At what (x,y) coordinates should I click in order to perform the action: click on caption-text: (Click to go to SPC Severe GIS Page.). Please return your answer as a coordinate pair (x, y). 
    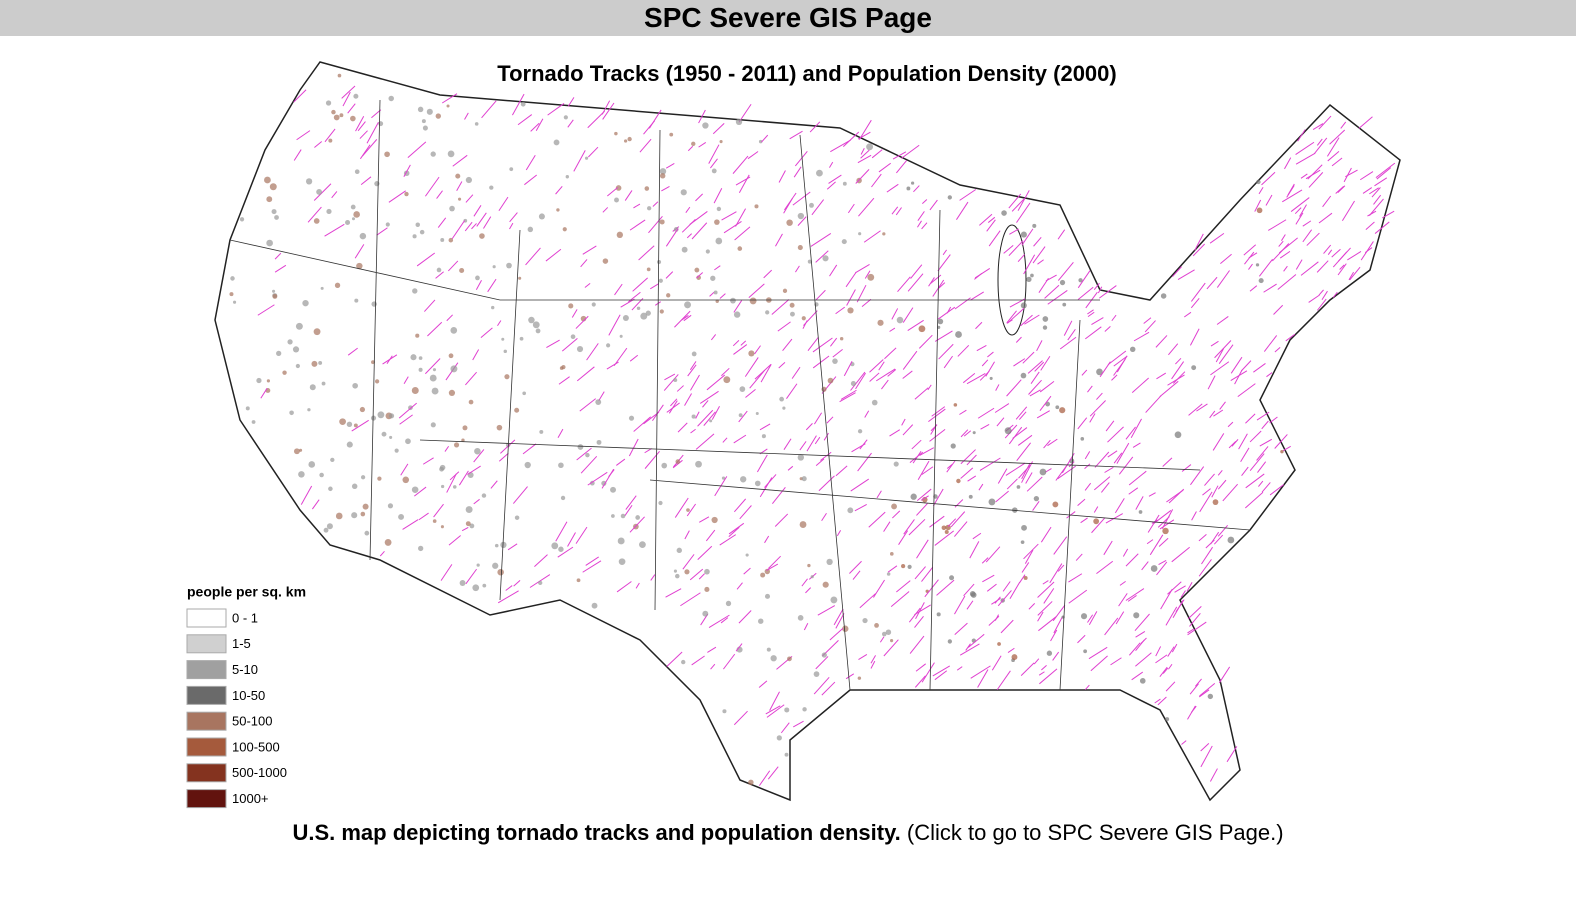
    Looking at the image, I should click on (1095, 832).